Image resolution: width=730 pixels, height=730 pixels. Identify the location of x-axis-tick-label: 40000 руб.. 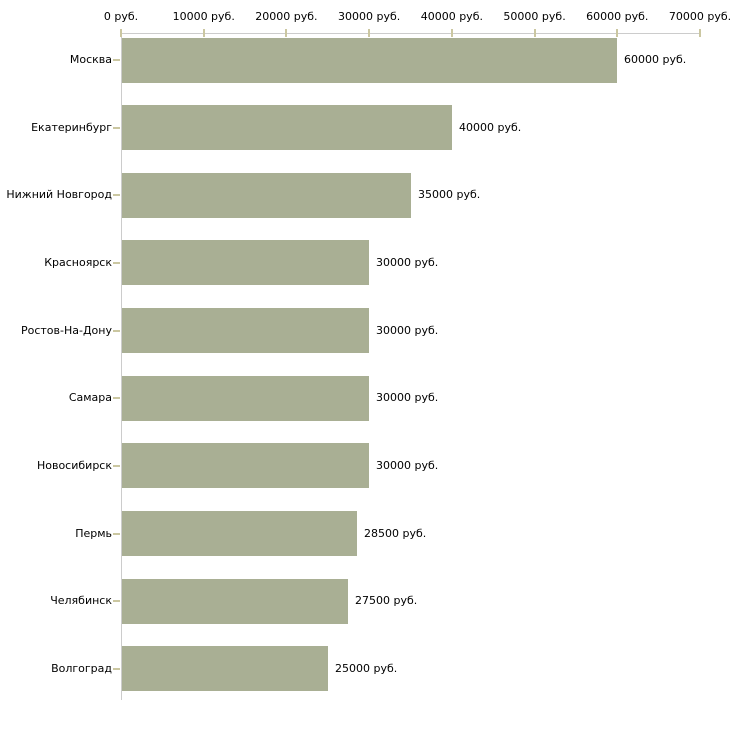
(451, 16).